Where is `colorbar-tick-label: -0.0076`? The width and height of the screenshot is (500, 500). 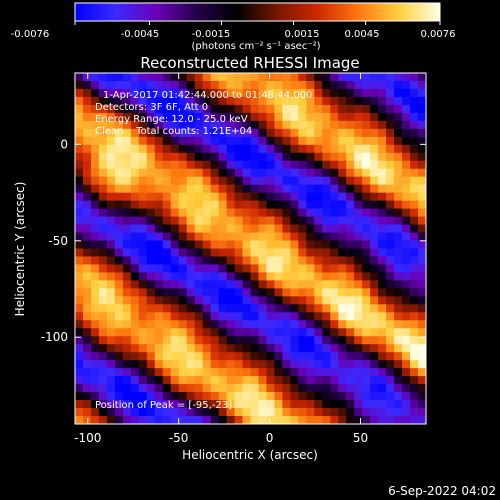 colorbar-tick-label: -0.0076 is located at coordinates (30, 34).